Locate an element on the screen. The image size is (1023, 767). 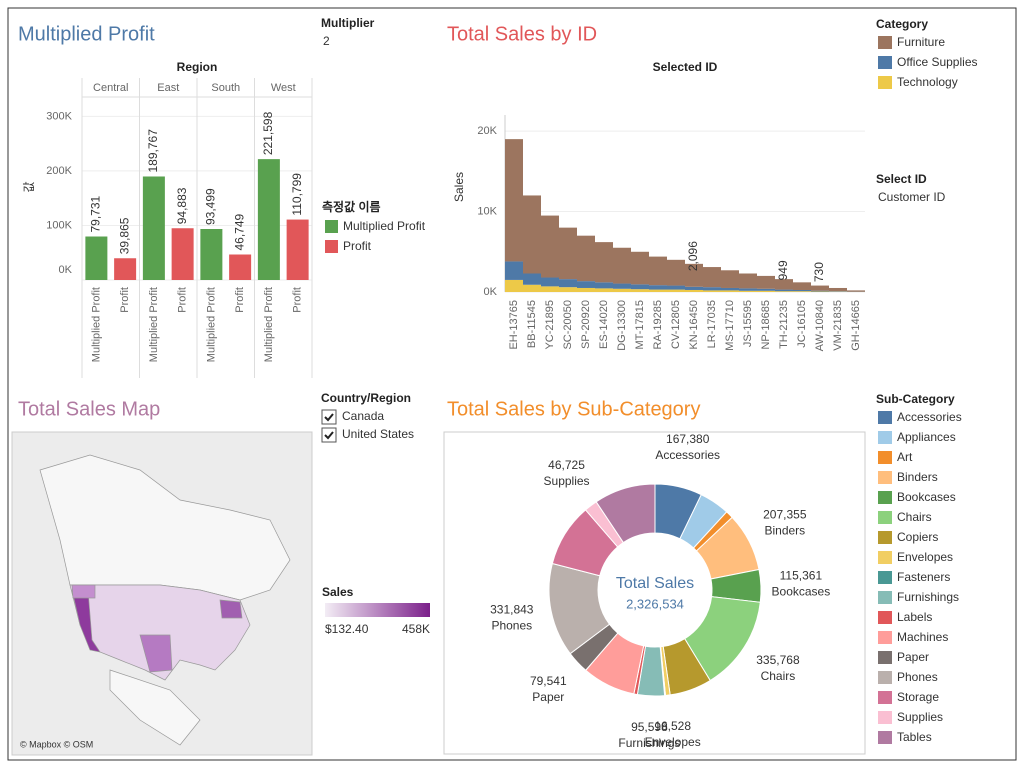
legend-min: $132.40 is located at coordinates (347, 629).